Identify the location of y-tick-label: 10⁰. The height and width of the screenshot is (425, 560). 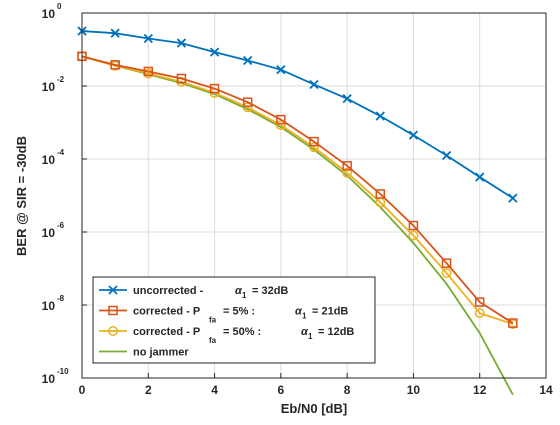
(52, 11).